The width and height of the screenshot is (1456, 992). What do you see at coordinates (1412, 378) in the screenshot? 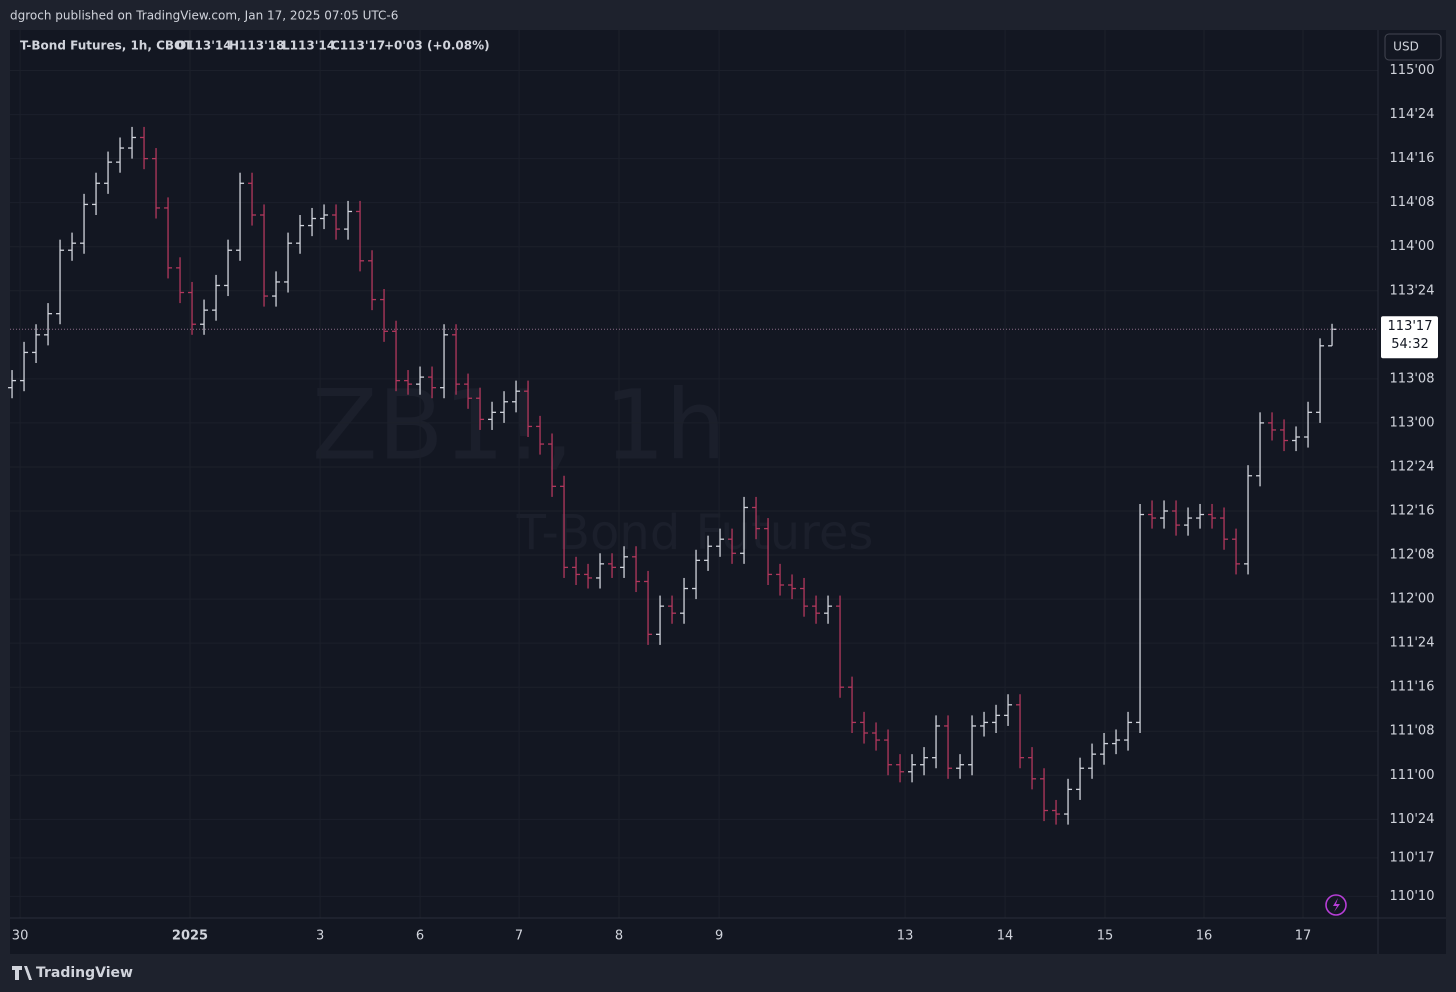
I see `y-tick-label: 113'08` at bounding box center [1412, 378].